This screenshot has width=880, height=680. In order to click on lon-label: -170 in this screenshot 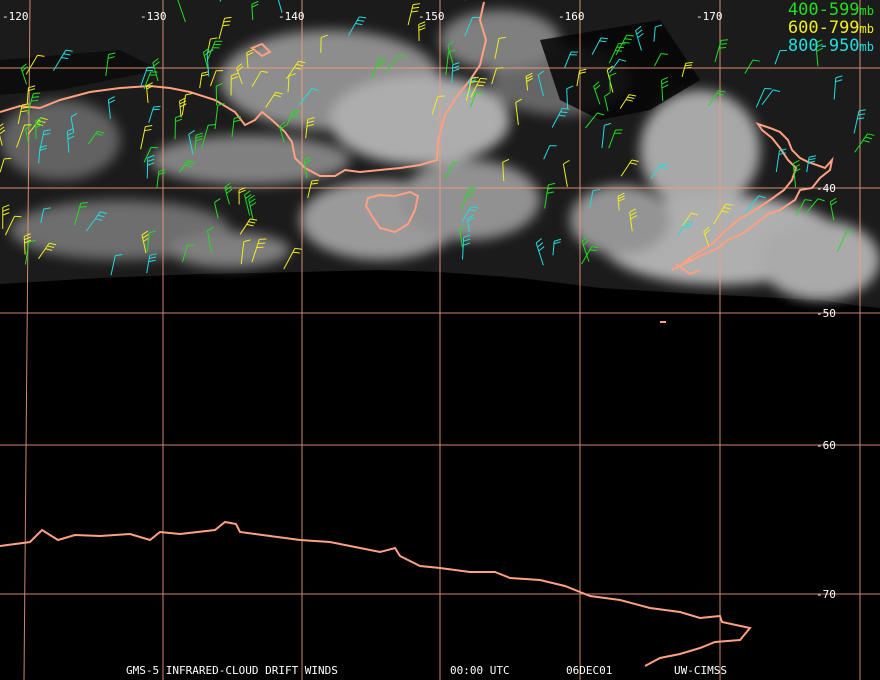, I will do `click(709, 16)`.